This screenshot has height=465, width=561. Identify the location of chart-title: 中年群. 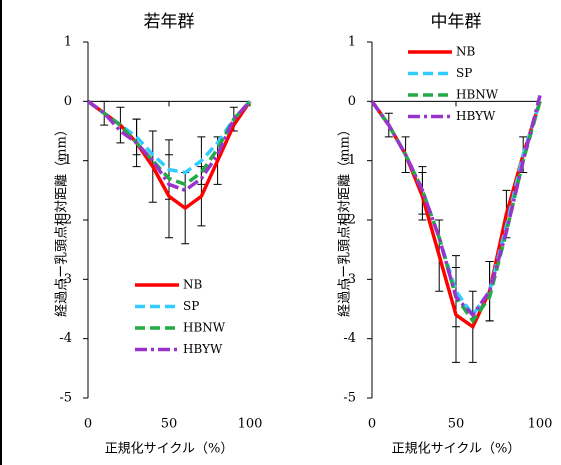
(456, 22).